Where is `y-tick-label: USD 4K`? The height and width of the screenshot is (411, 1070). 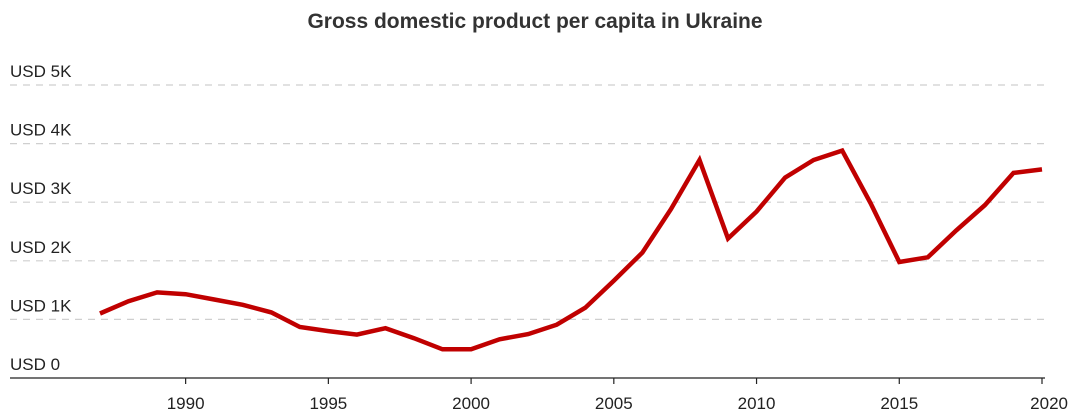 y-tick-label: USD 4K is located at coordinates (41, 130).